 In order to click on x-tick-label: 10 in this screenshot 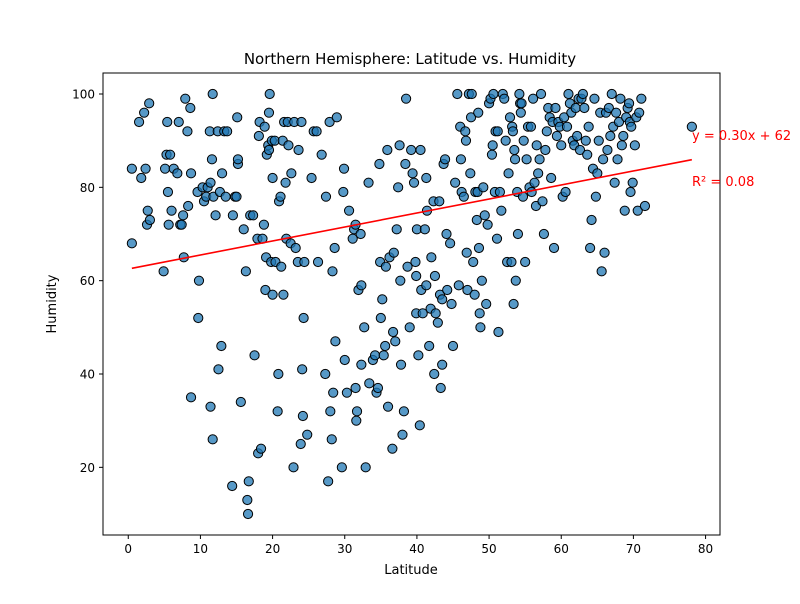, I will do `click(200, 549)`.